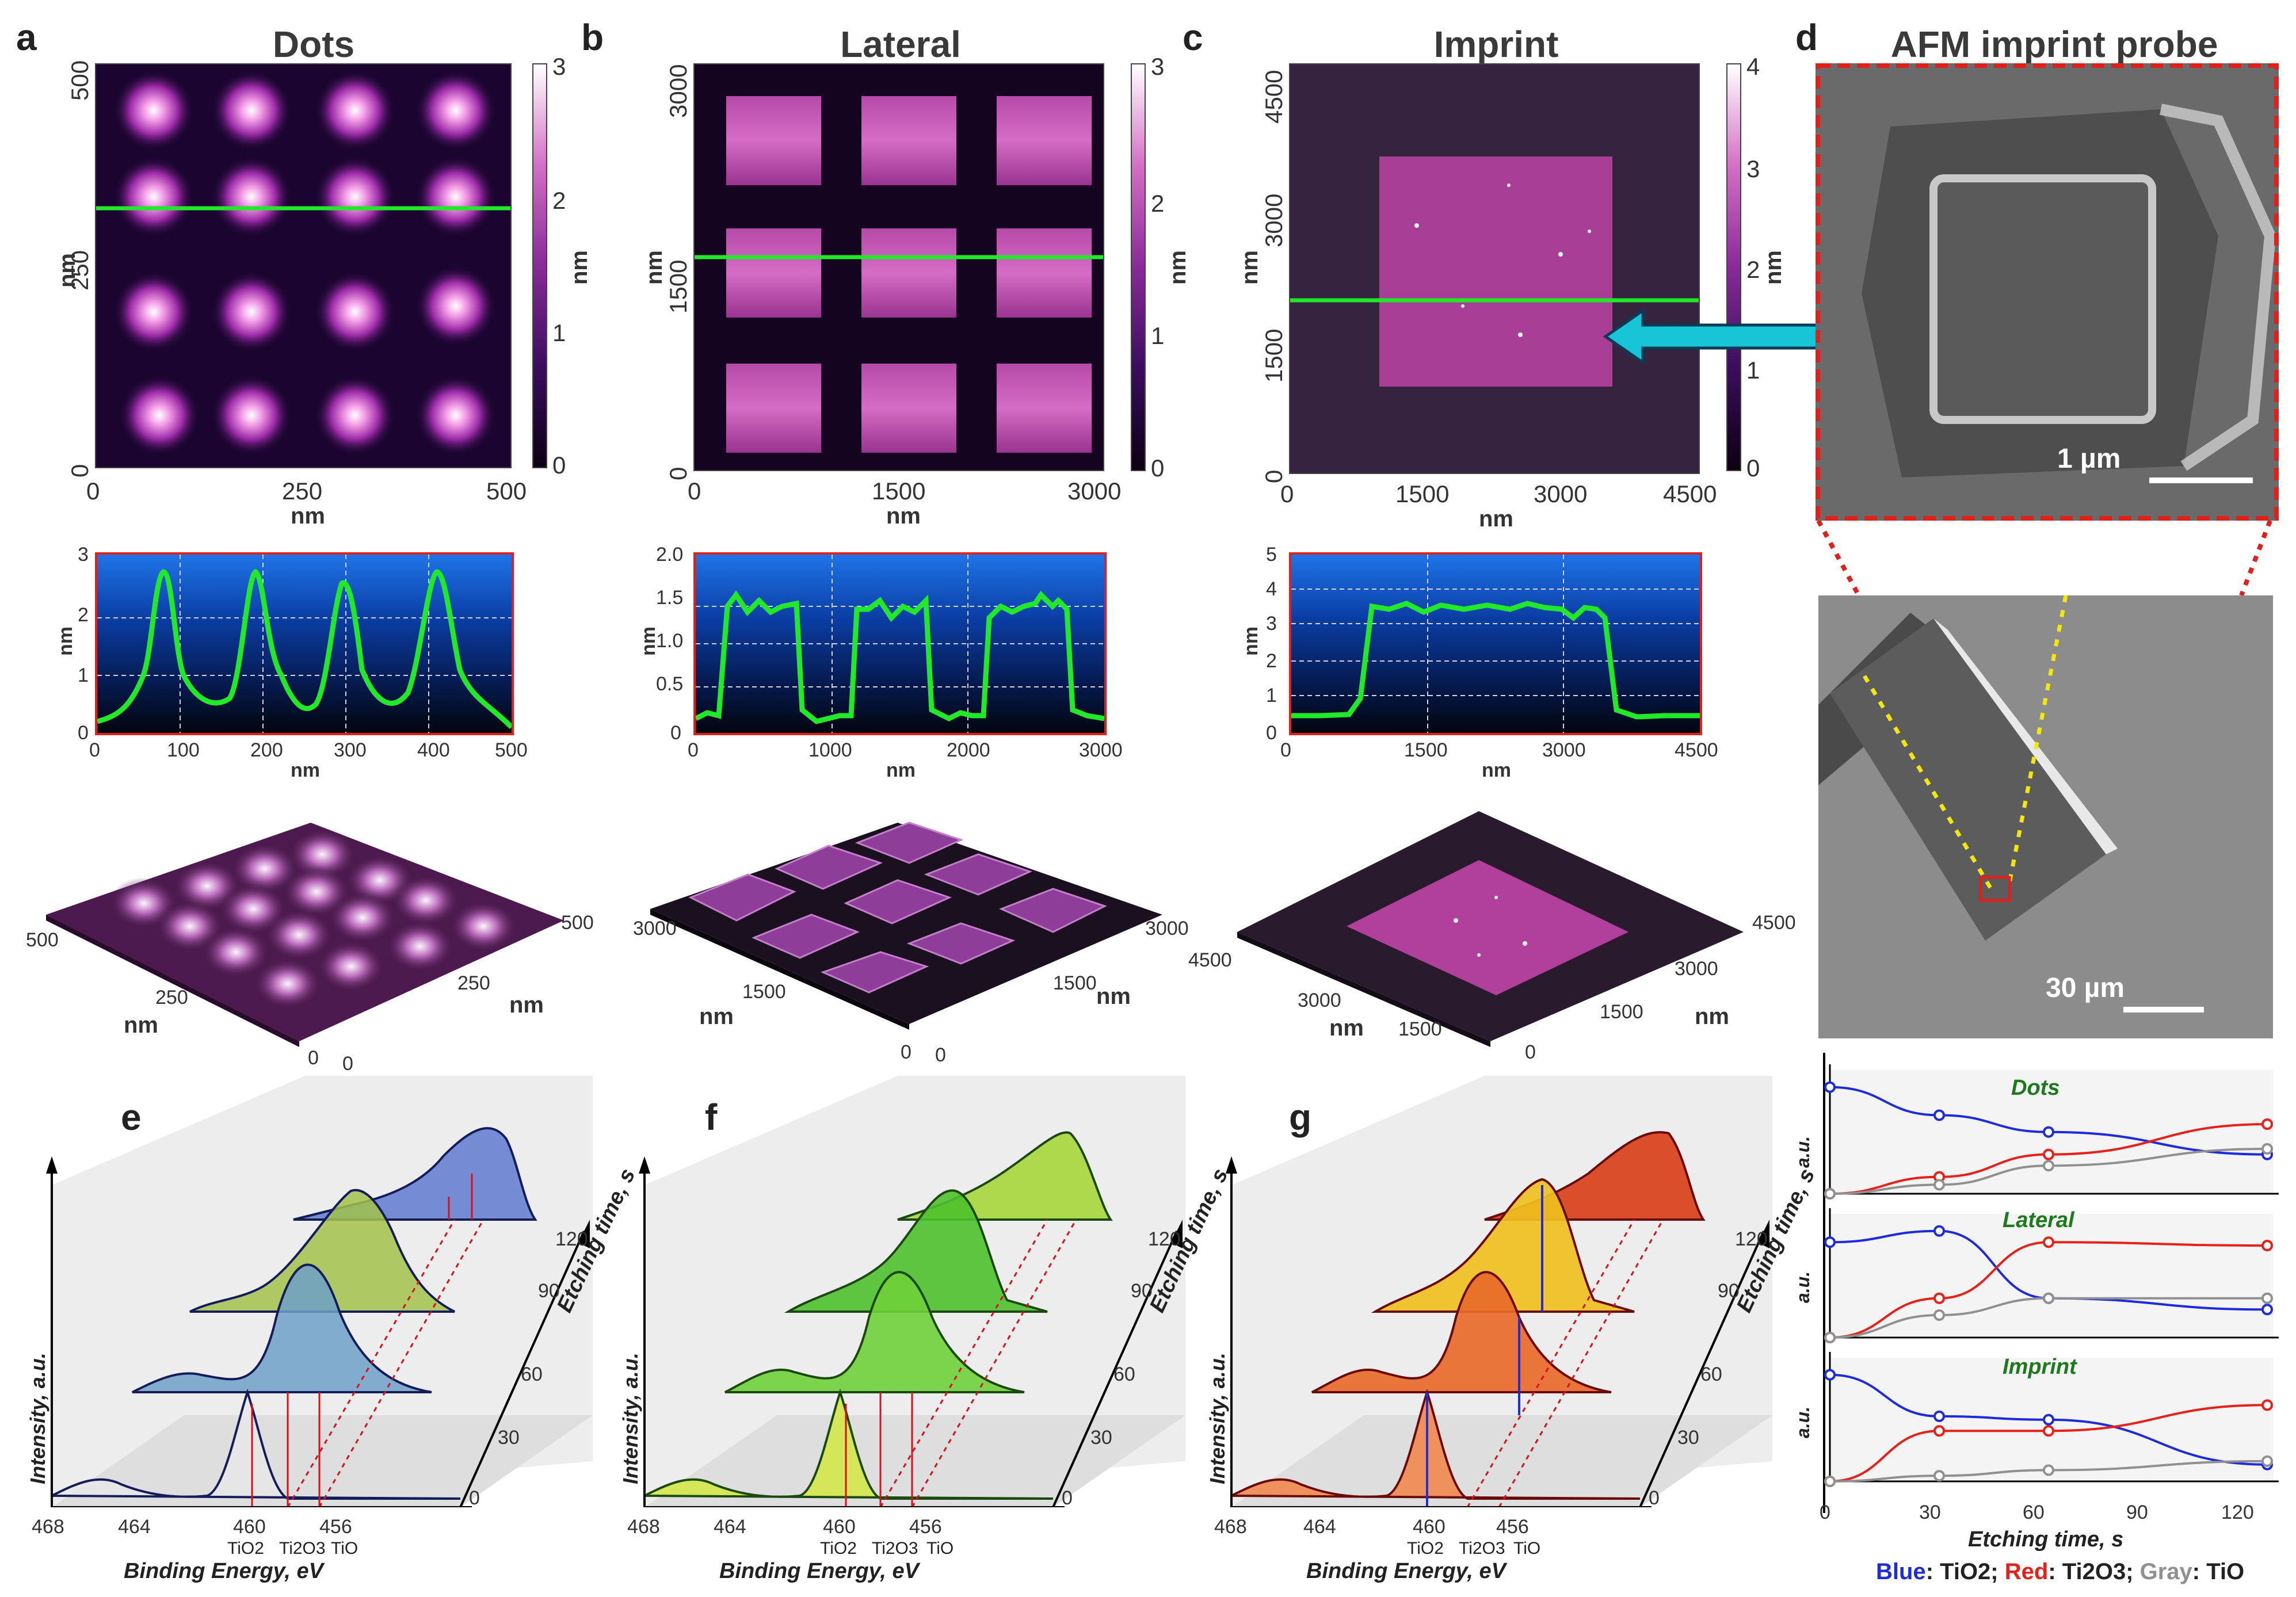 Image resolution: width=2296 pixels, height=1597 pixels. Describe the element at coordinates (644, 1527) in the screenshot. I see `x-tick: 468` at that location.